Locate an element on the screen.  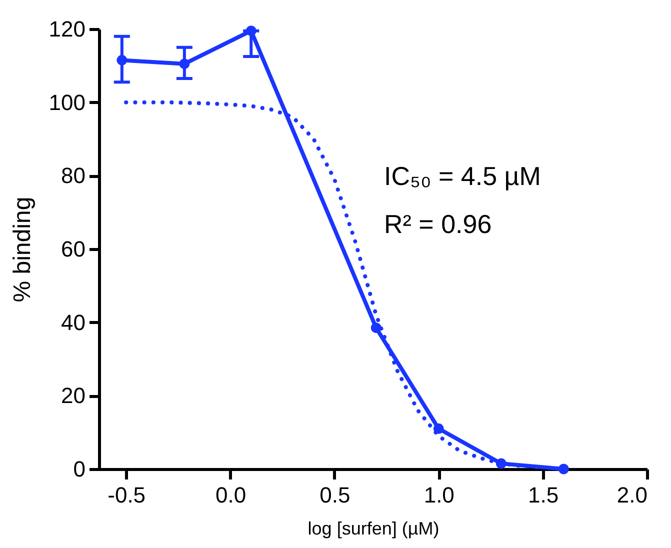
x-tick-label: 1.5 is located at coordinates (543, 495).